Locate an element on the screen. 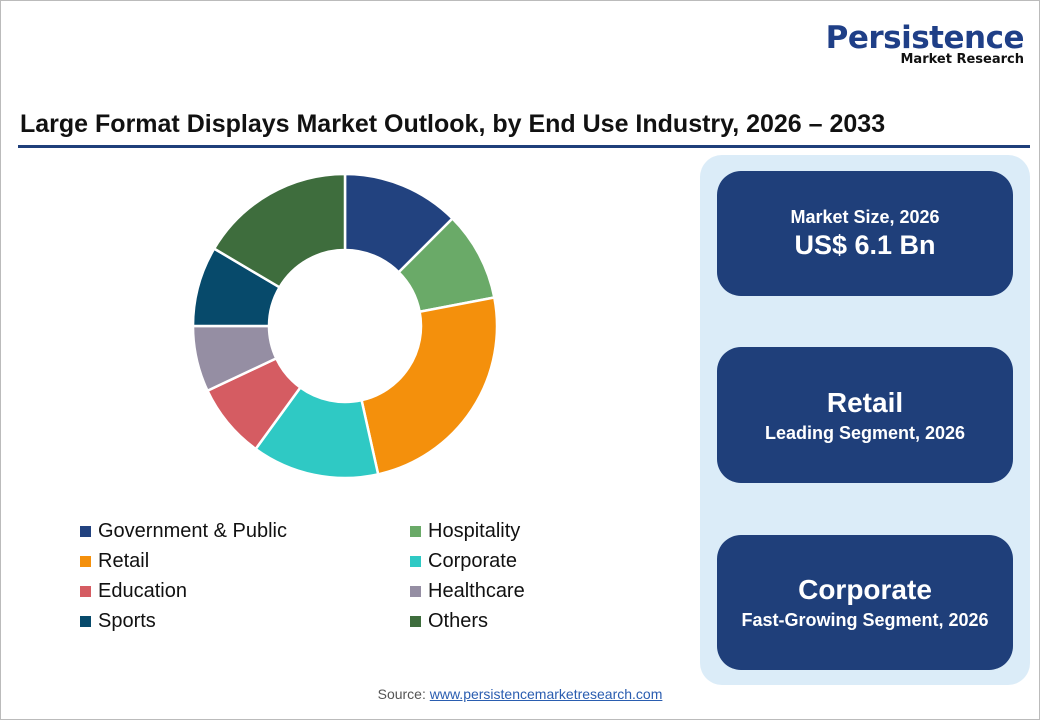  leading-segment-card: Retail Leading Segment, 2026 is located at coordinates (865, 415).